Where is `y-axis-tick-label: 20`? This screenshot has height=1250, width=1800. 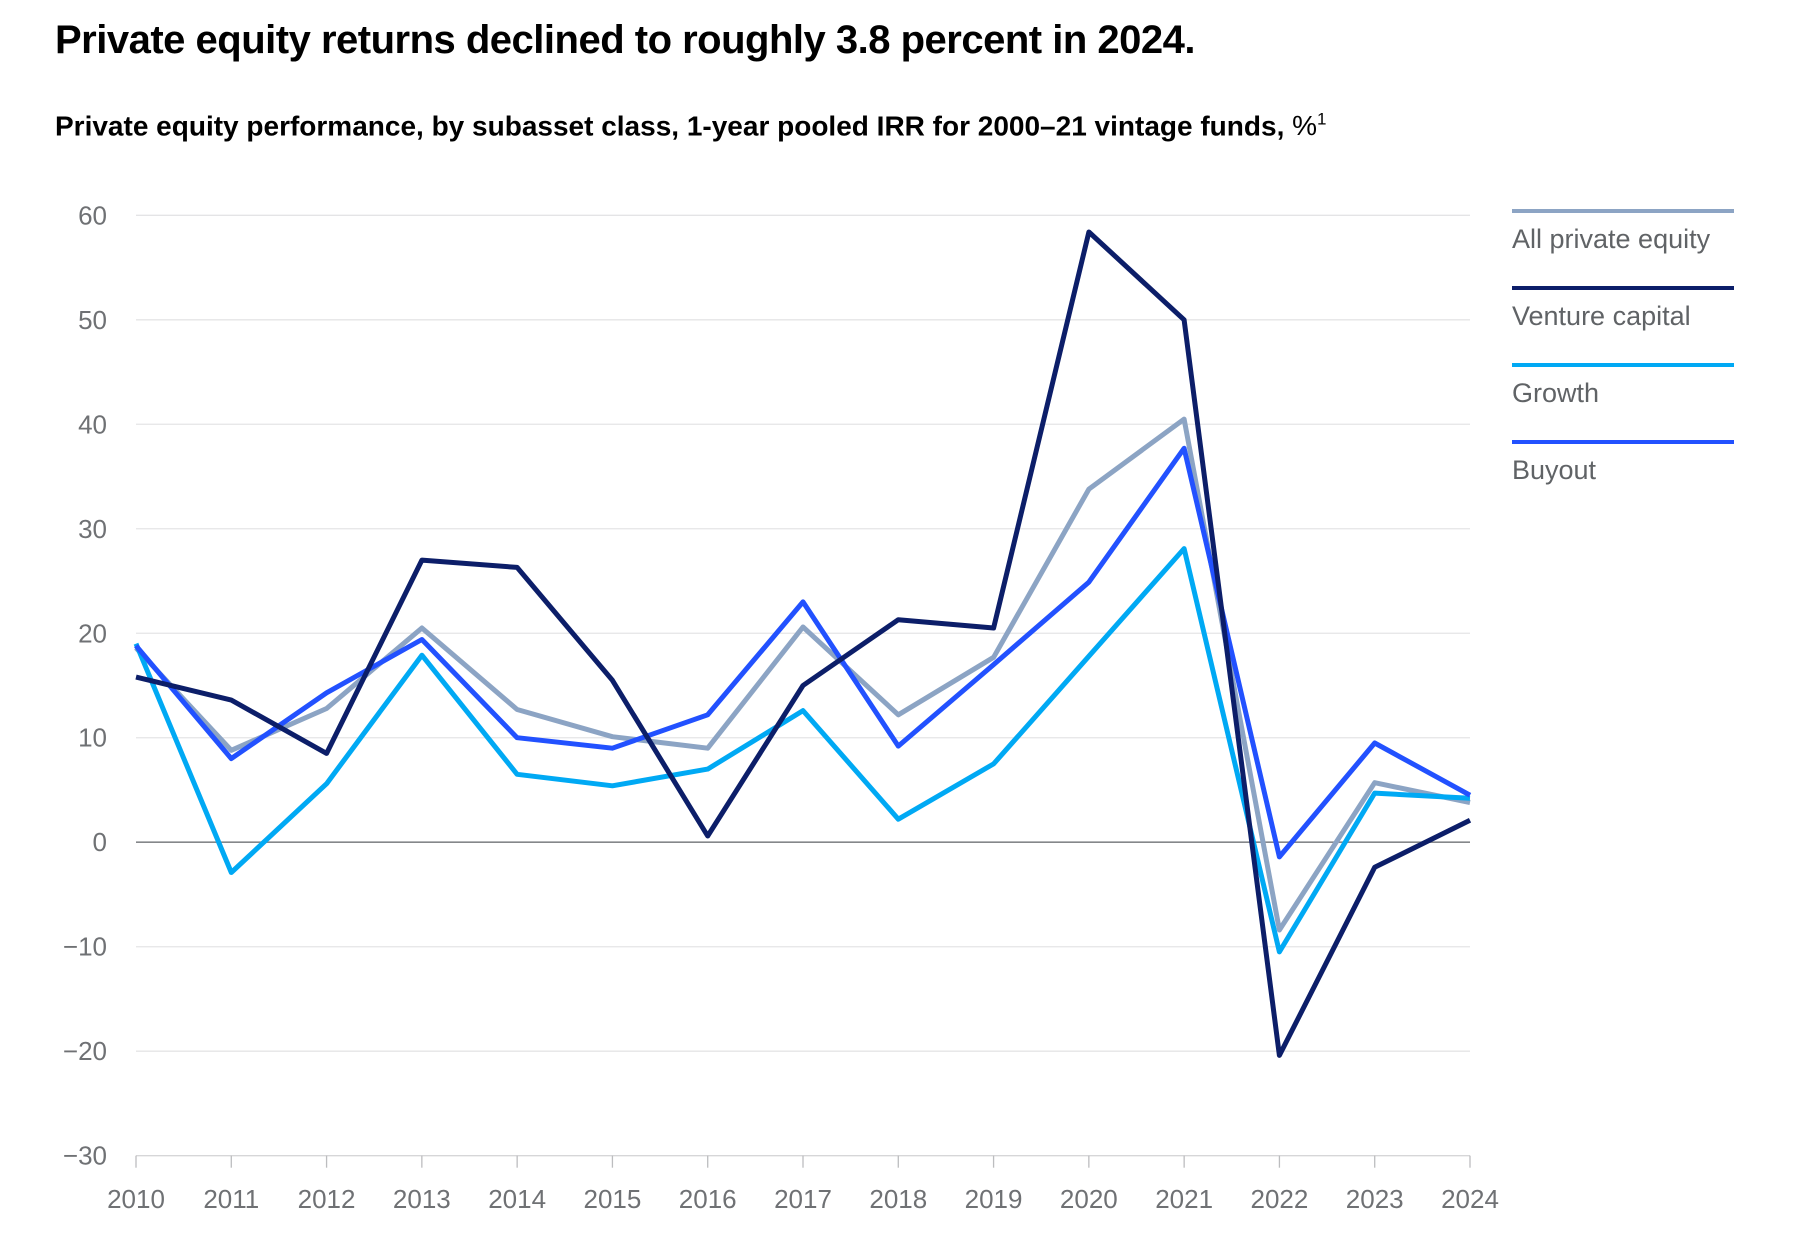
y-axis-tick-label: 20 is located at coordinates (92, 633).